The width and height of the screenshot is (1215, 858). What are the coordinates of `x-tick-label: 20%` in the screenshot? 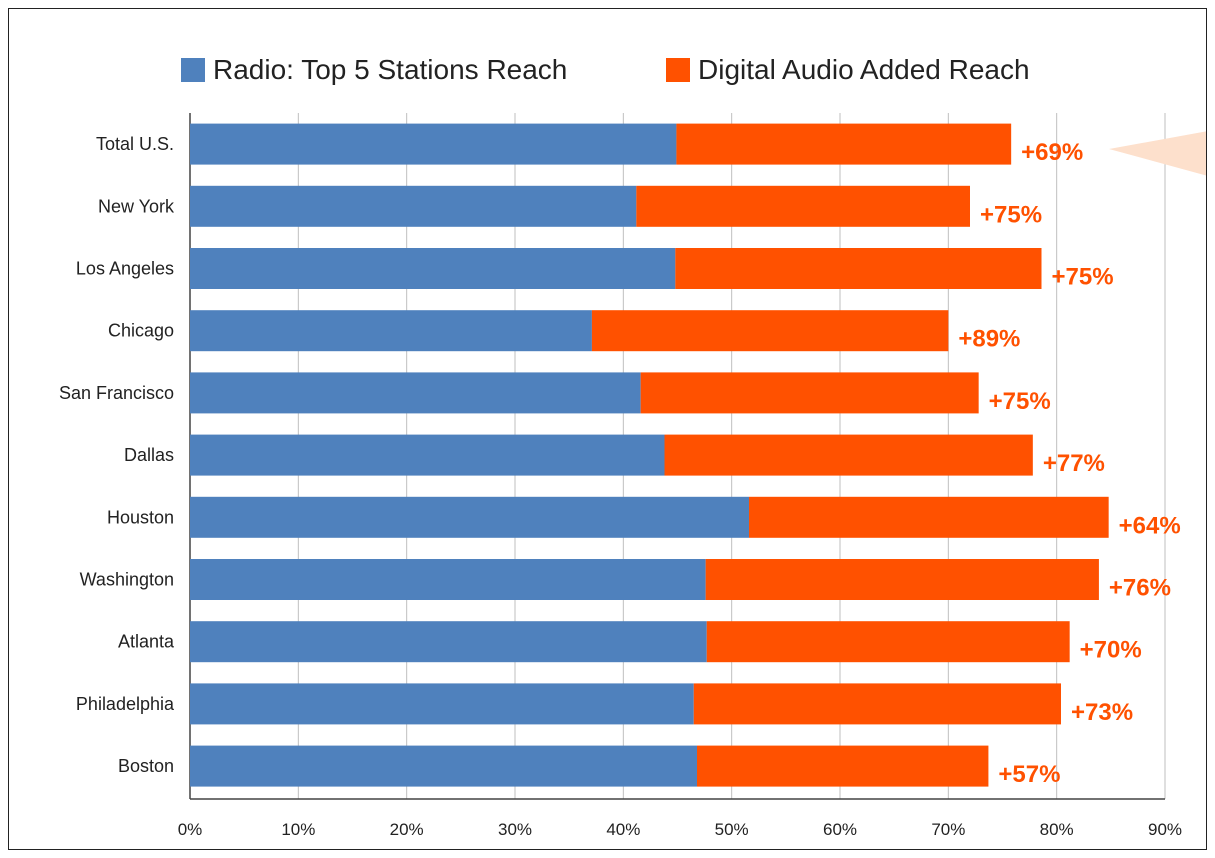 It's located at (407, 829).